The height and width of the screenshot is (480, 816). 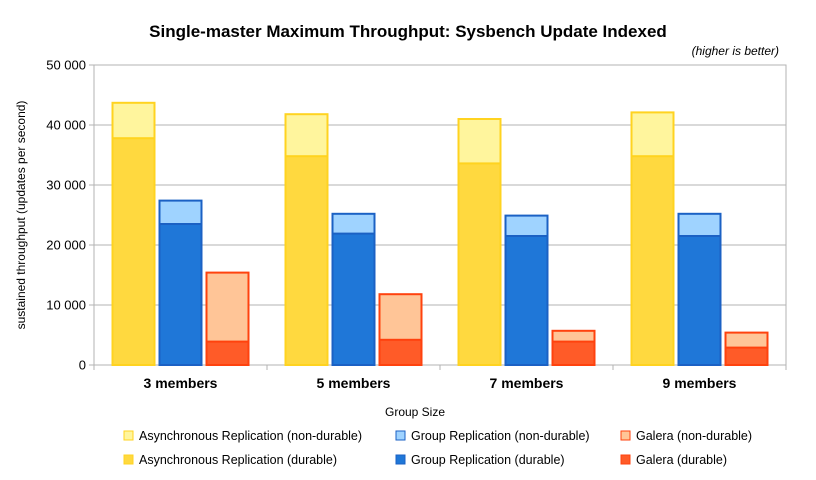 What do you see at coordinates (354, 383) in the screenshot?
I see `x-tick-label: 5 members` at bounding box center [354, 383].